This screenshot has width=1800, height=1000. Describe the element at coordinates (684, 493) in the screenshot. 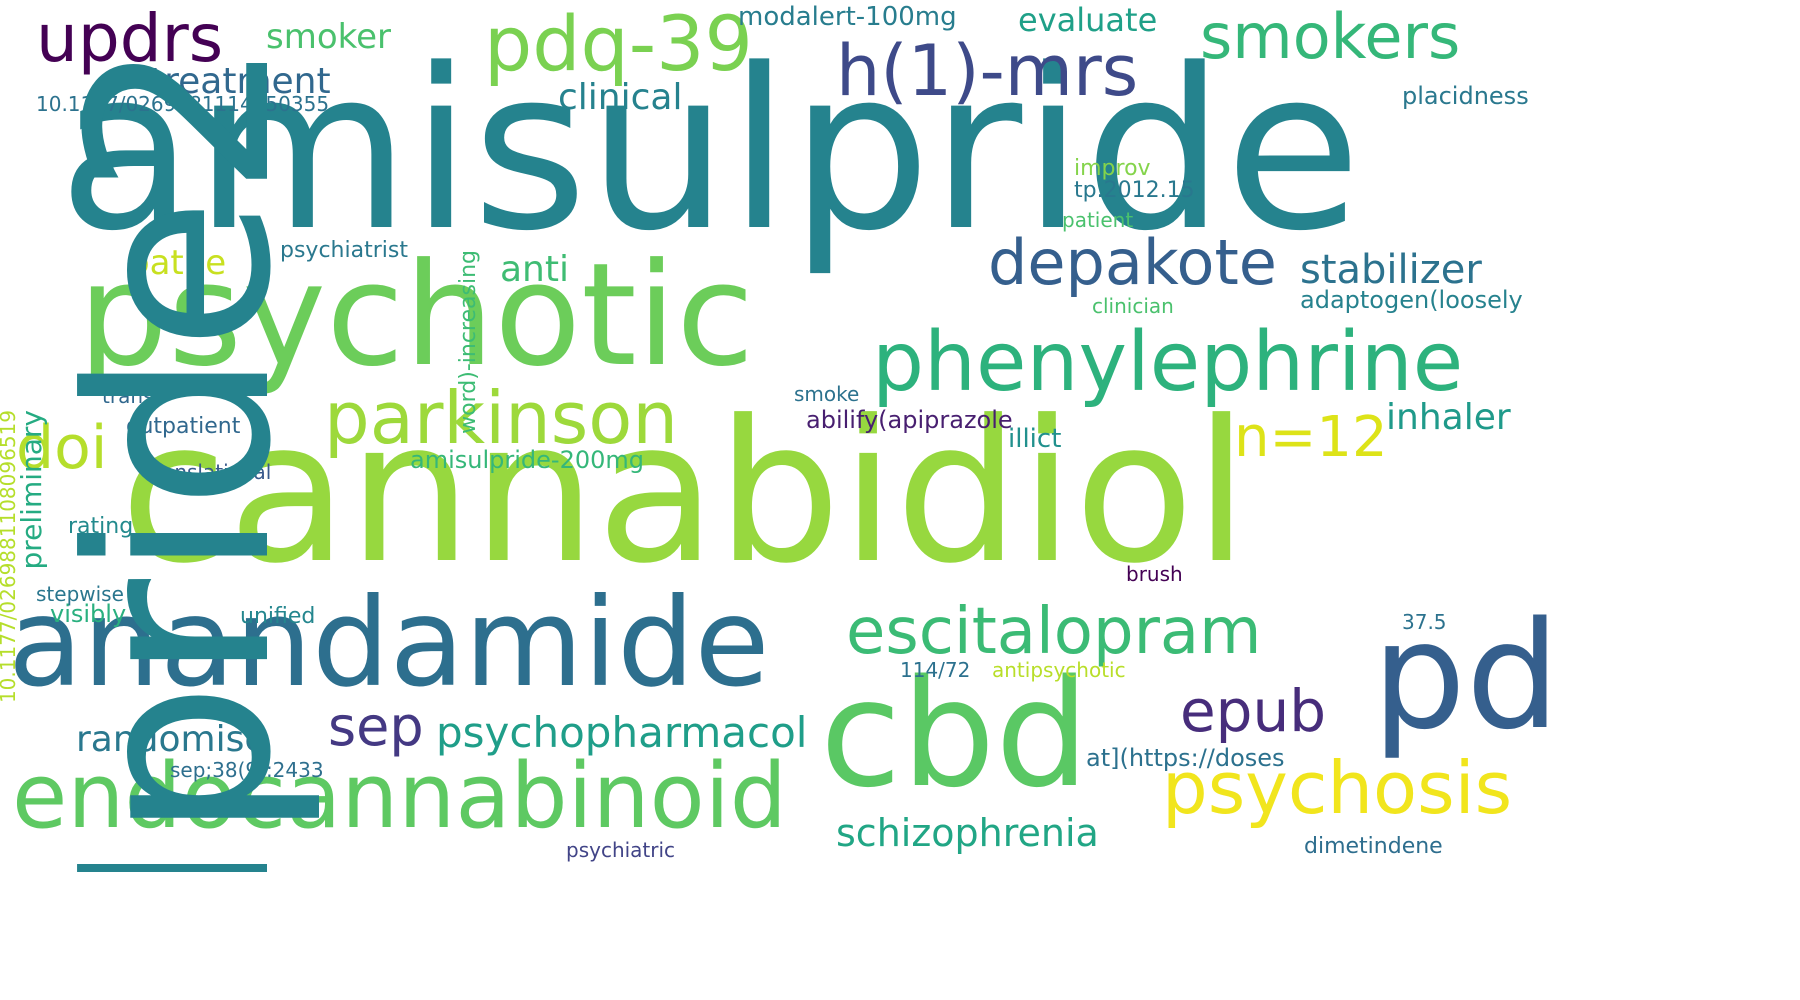

I see `cloud-word: cannabidiol` at that location.